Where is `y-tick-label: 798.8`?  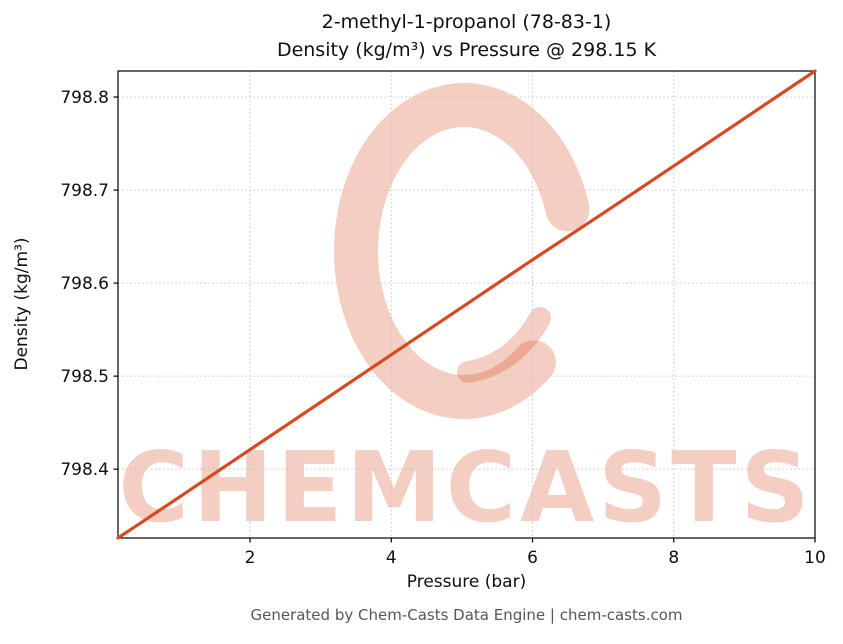 y-tick-label: 798.8 is located at coordinates (84, 98).